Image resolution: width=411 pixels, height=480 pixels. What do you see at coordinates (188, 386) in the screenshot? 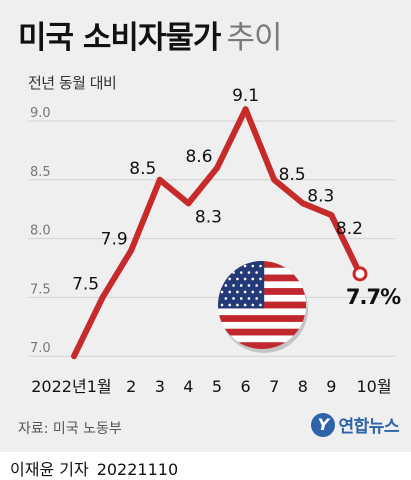
I see `x-tick-label: 4` at bounding box center [188, 386].